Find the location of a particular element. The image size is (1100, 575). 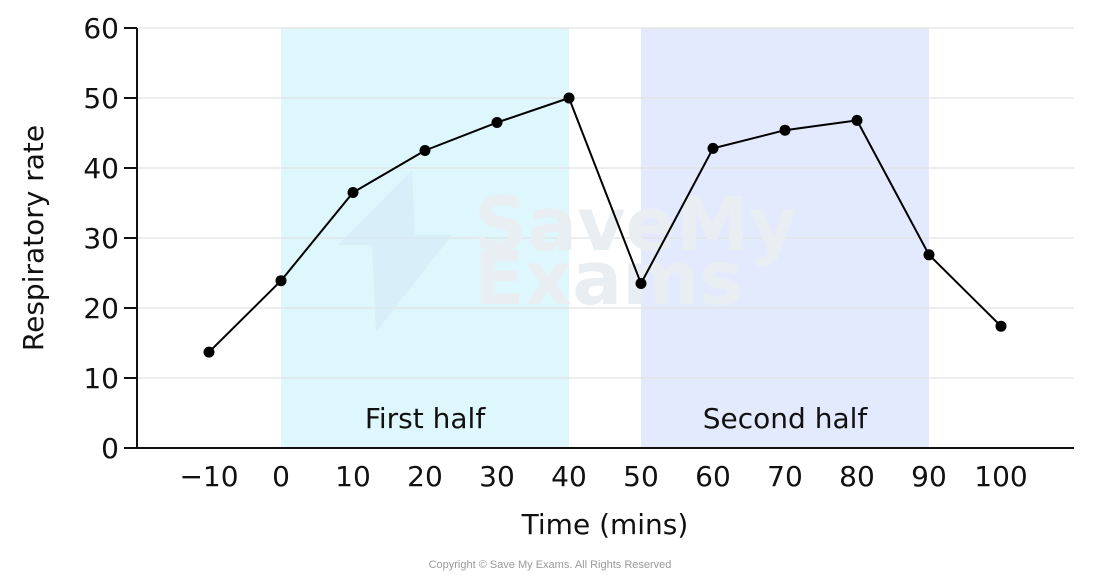

x-tick-label: 90 is located at coordinates (929, 476).